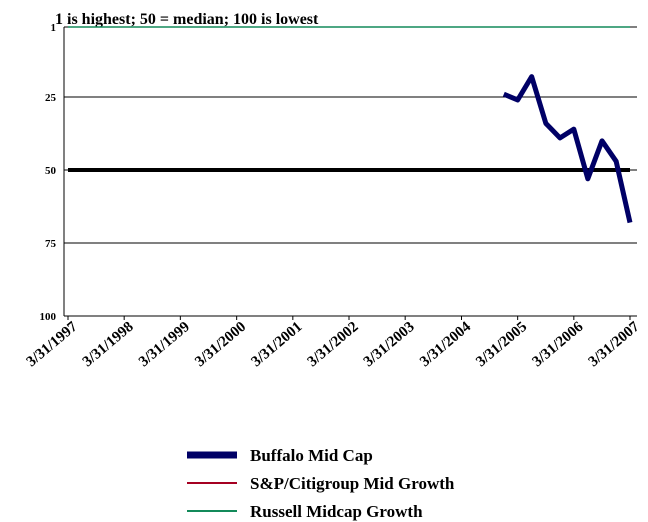  What do you see at coordinates (445, 344) in the screenshot?
I see `x-tick-label: 3/31/2004` at bounding box center [445, 344].